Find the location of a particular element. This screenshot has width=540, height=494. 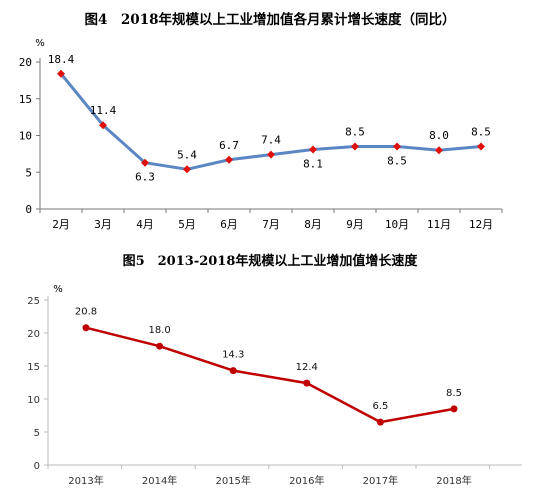

y-tick-label: 25 is located at coordinates (33, 301).